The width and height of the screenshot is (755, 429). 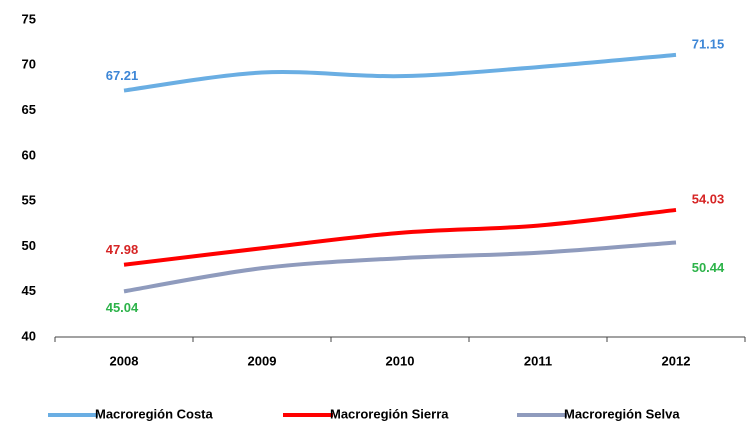 What do you see at coordinates (122, 249) in the screenshot?
I see `data-label: 47.98` at bounding box center [122, 249].